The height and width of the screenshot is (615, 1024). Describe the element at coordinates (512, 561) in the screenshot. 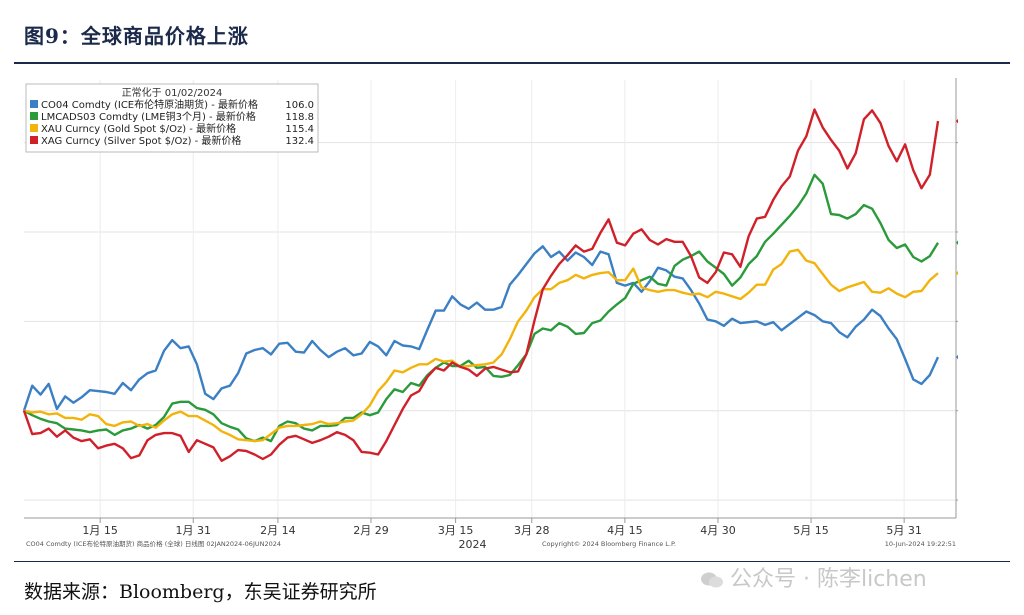

I see `source-divider` at that location.